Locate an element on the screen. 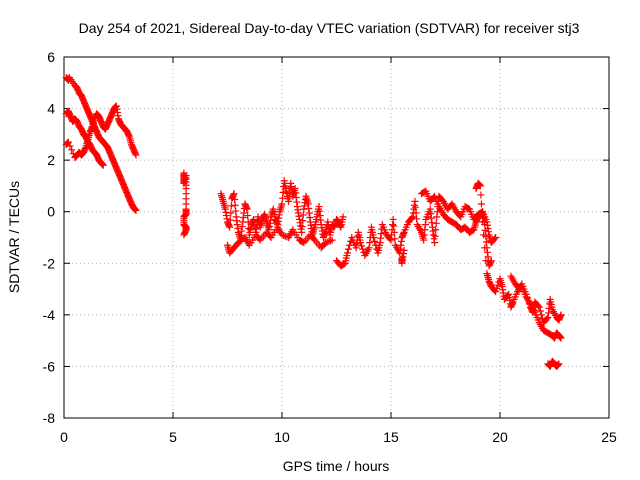  x-tick-label: 15 is located at coordinates (391, 437).